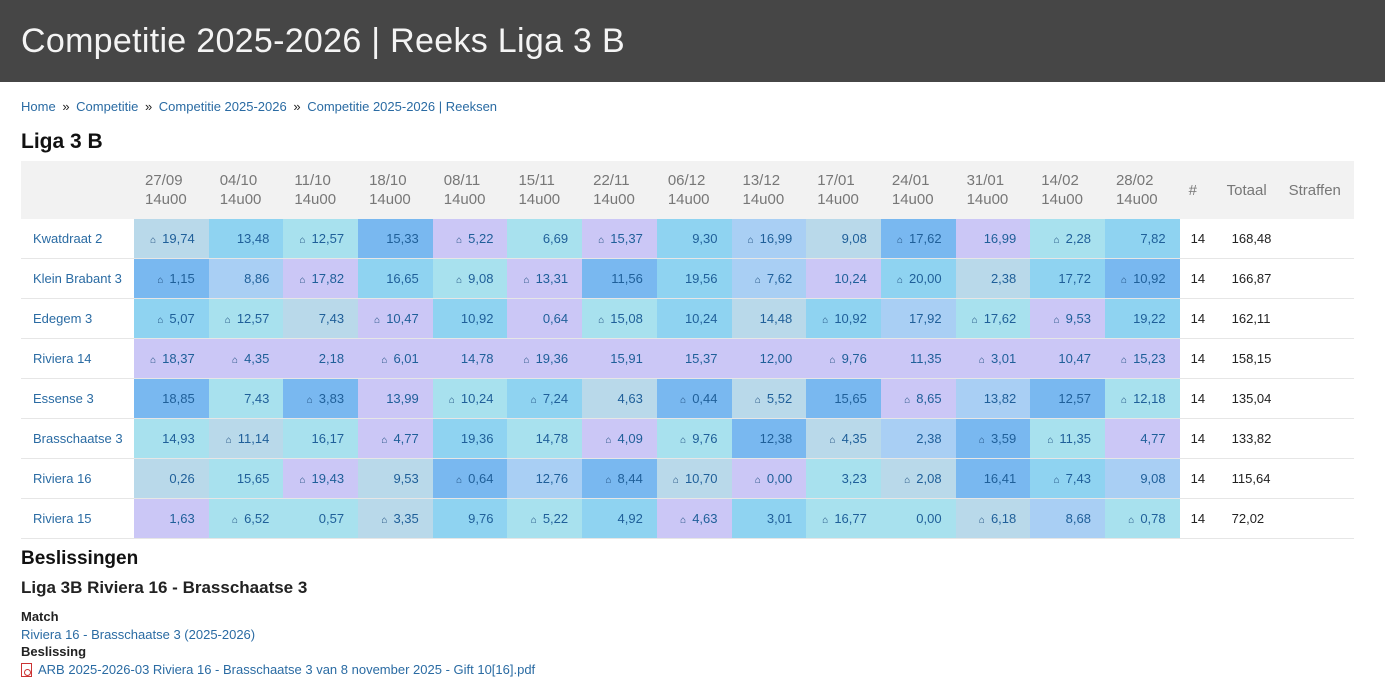 The height and width of the screenshot is (694, 1385). Describe the element at coordinates (1067, 239) in the screenshot. I see `score-cell: ⌂ 2,28` at that location.